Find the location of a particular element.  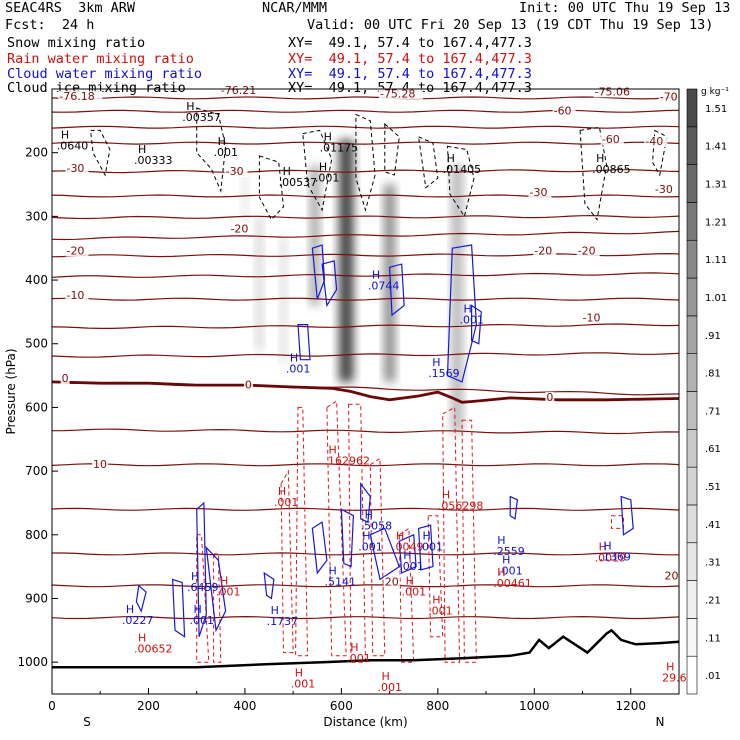

colorbar-level-15: 1.51 is located at coordinates (716, 109).